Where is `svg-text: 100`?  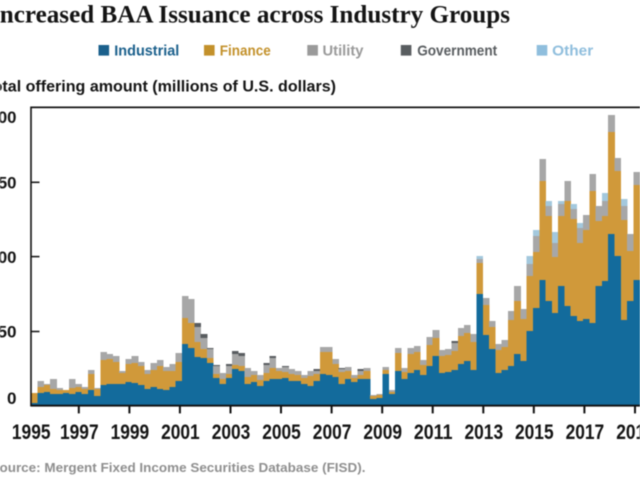 svg-text: 100 is located at coordinates (8, 257).